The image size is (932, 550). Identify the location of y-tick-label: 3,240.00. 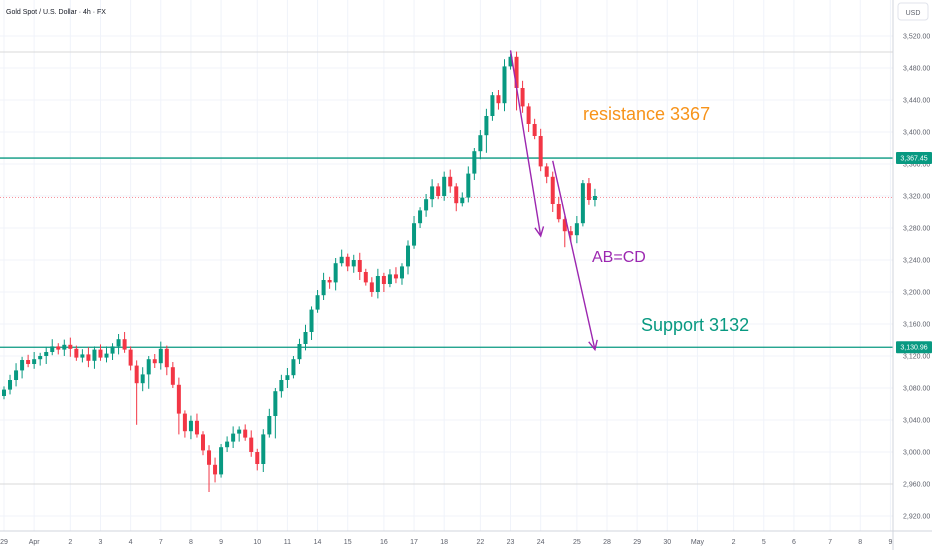
(916, 261).